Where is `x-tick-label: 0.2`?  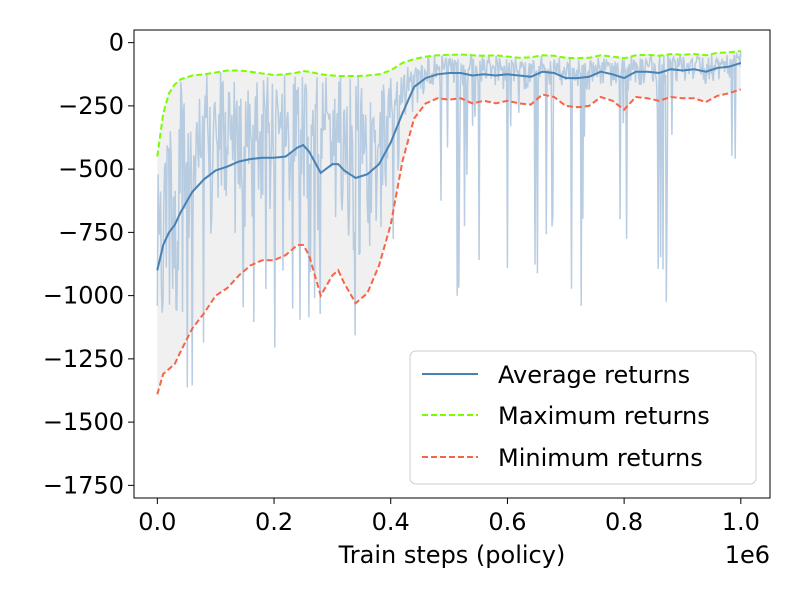 x-tick-label: 0.2 is located at coordinates (274, 522).